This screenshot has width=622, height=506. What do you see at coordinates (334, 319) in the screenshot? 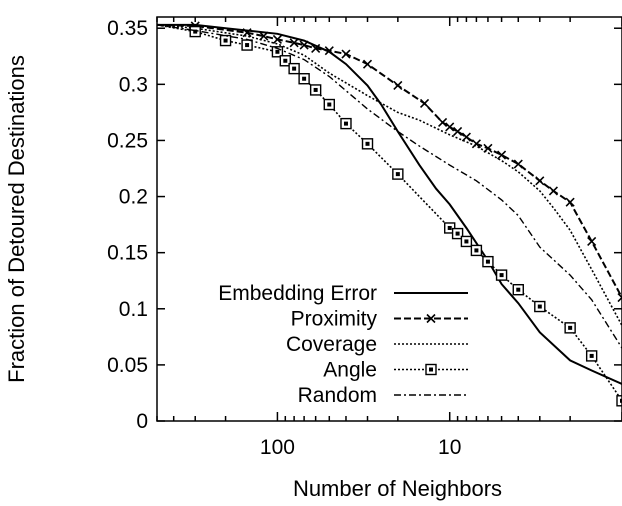
I see `legend-label: Proximity` at bounding box center [334, 319].